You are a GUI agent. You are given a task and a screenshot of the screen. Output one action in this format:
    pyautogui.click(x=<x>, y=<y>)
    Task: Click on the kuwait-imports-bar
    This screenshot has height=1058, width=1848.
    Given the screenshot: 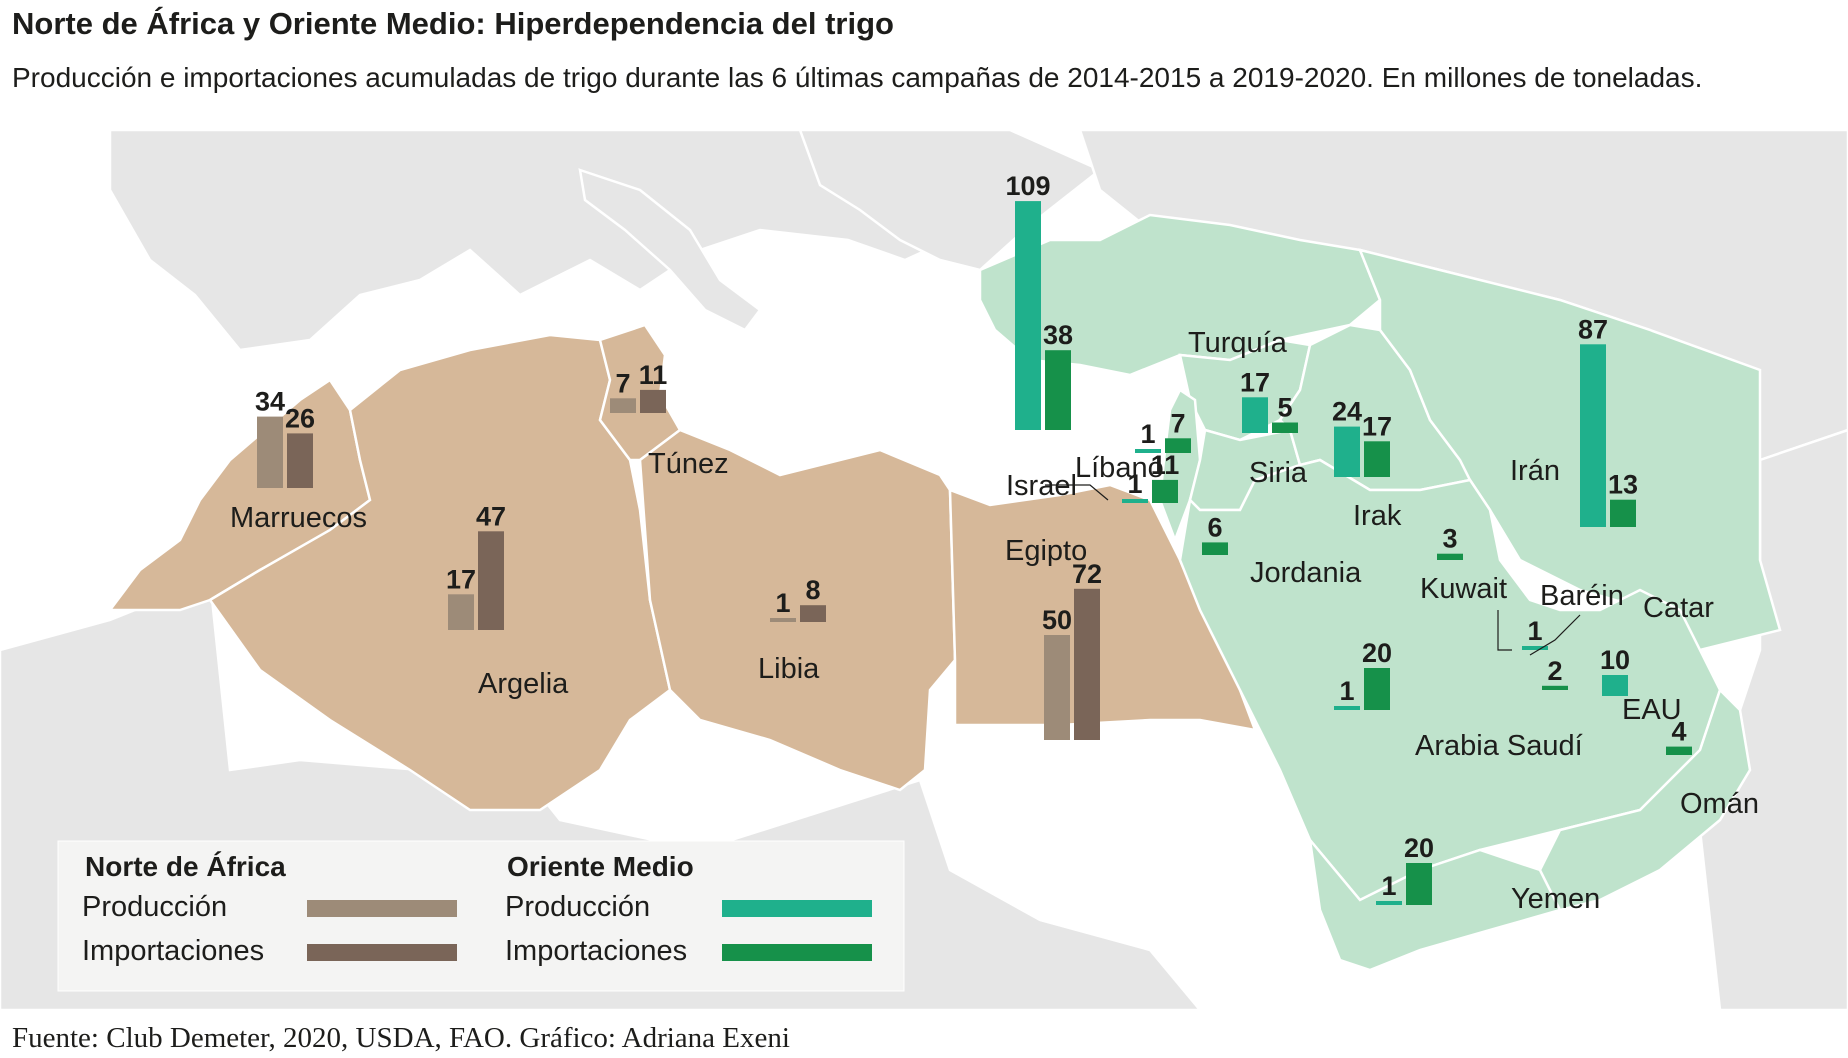 What is the action you would take?
    pyautogui.click(x=1450, y=556)
    